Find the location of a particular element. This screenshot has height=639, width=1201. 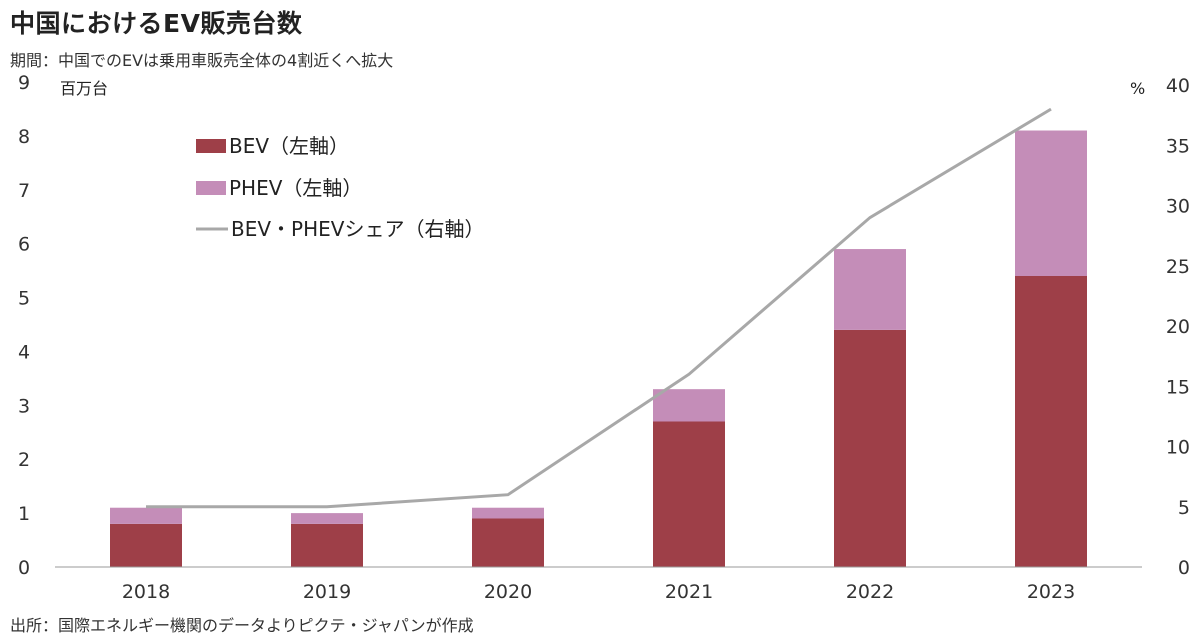

x-tick-label: 2023 is located at coordinates (1051, 592).